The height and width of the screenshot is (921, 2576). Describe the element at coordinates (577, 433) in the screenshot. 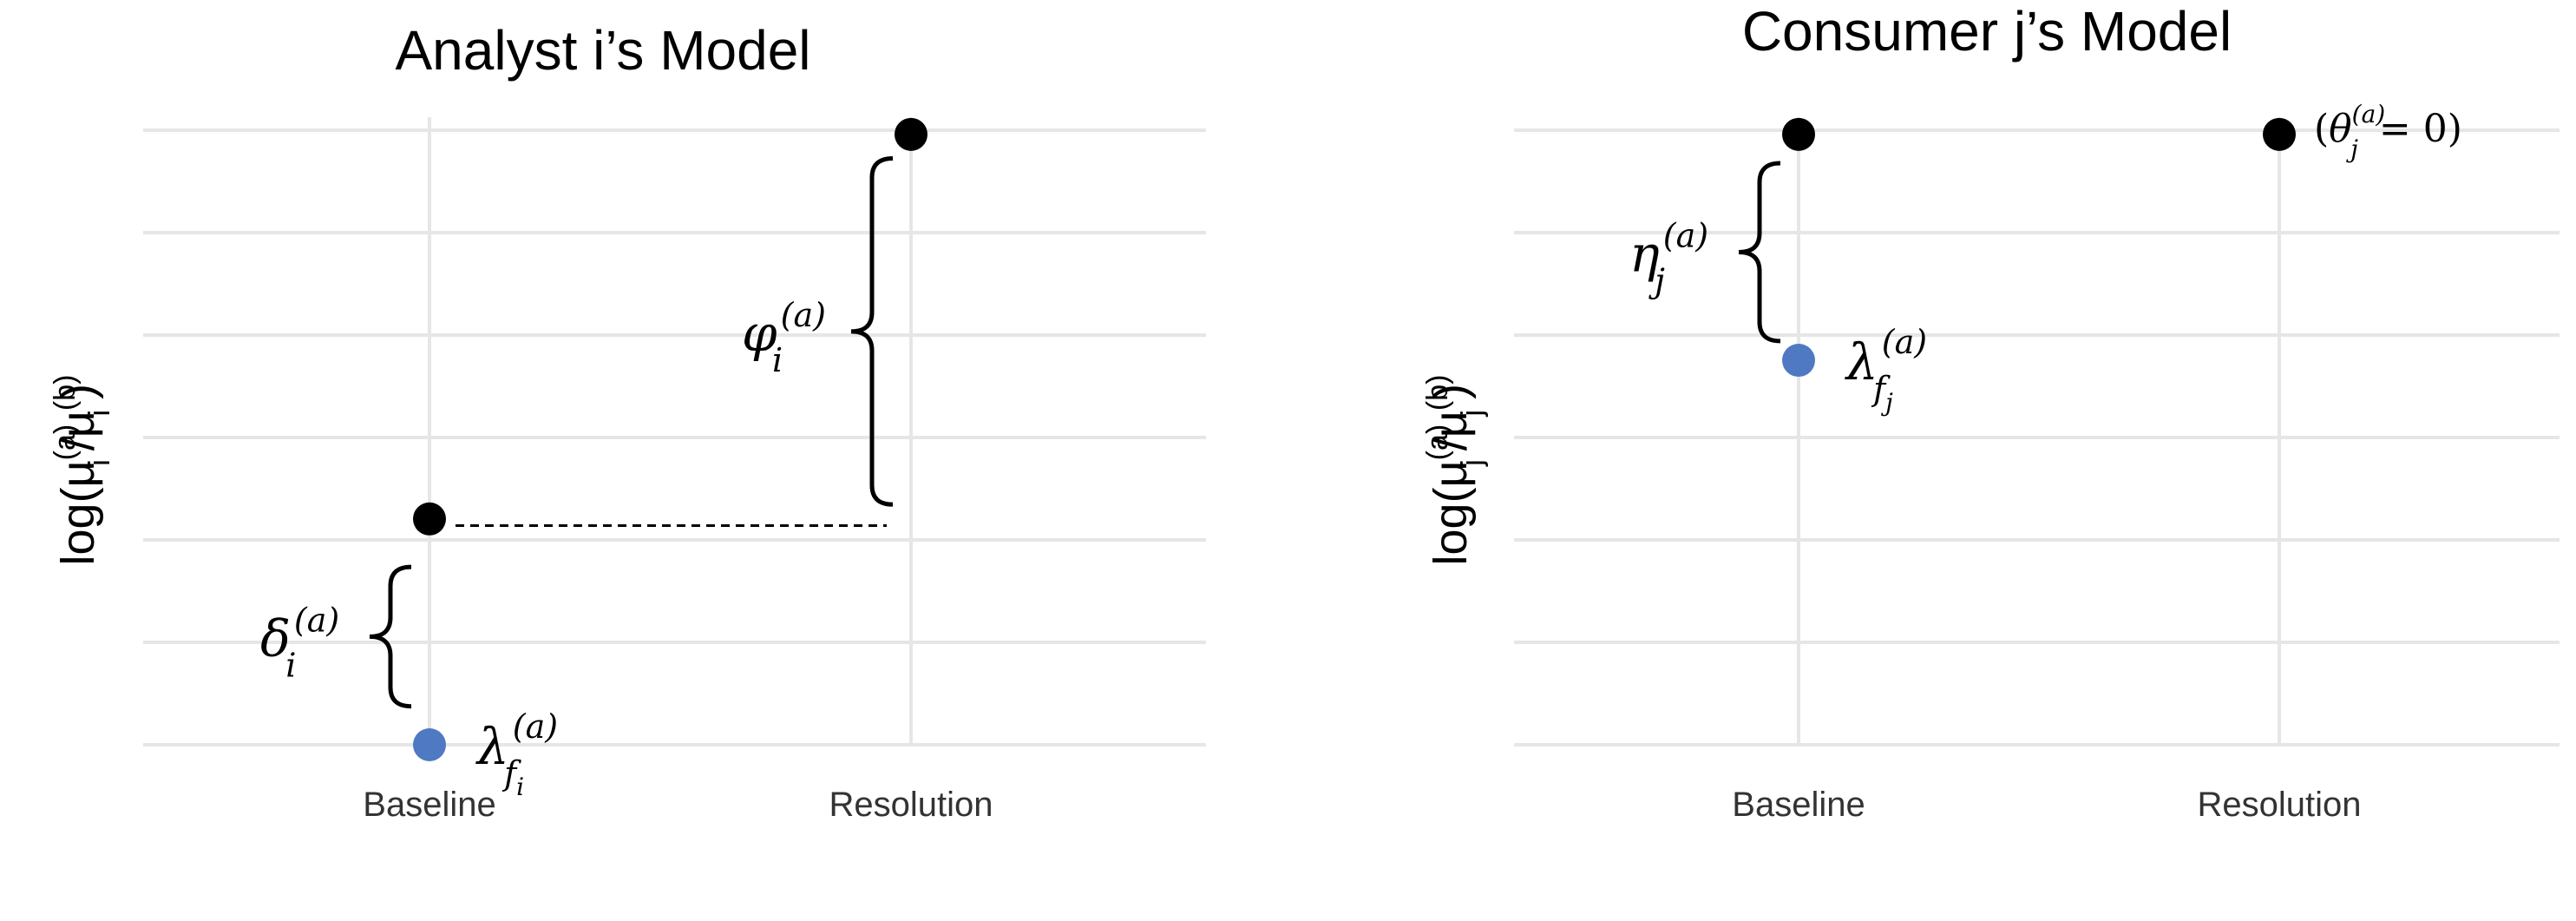

I see `annotations: δ (a) i φ (a) i` at that location.